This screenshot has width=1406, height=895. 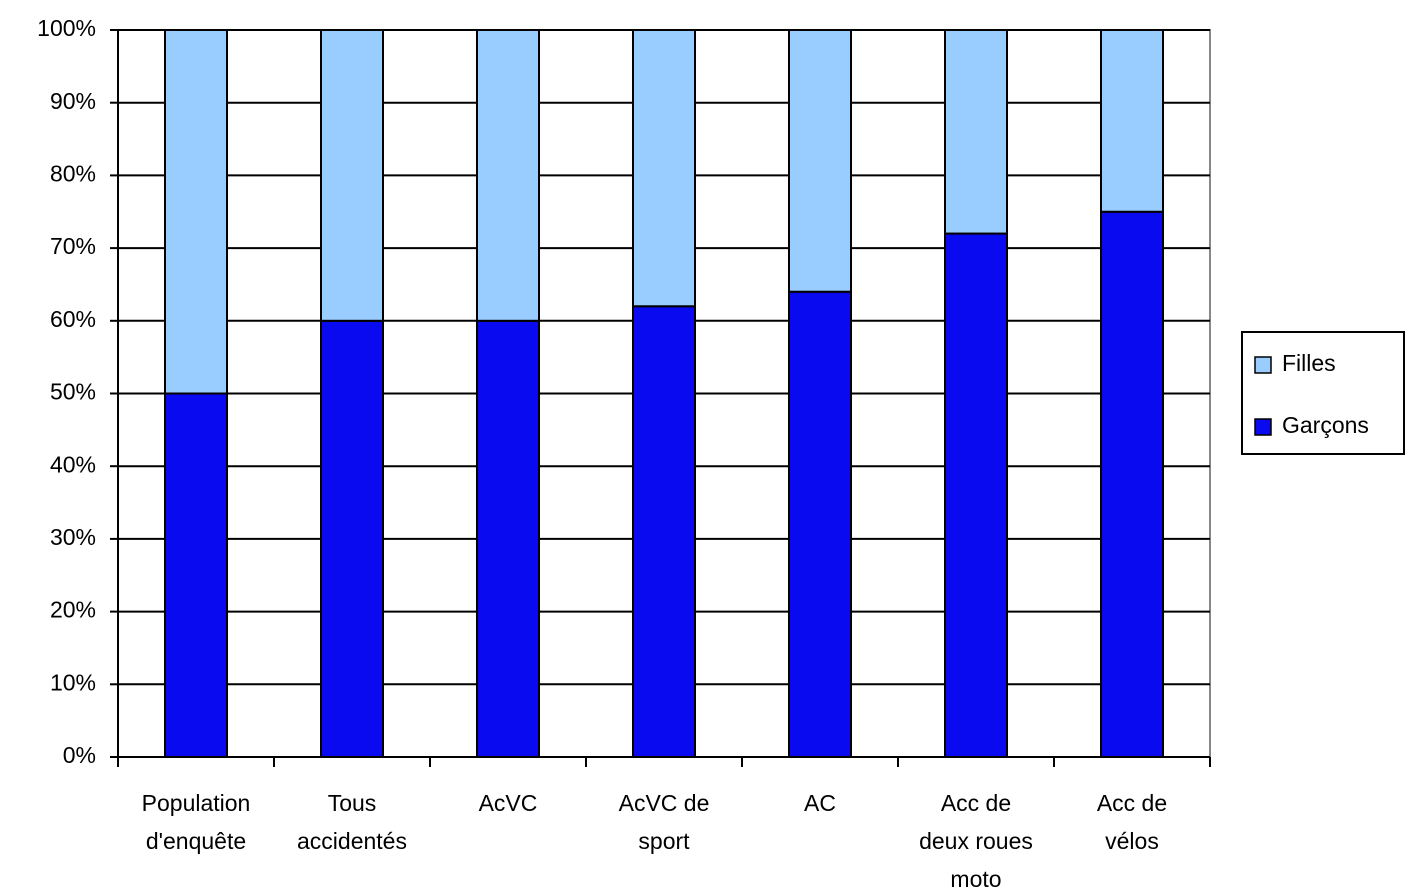 I want to click on x-tick-label: AcVC, so click(x=508, y=803).